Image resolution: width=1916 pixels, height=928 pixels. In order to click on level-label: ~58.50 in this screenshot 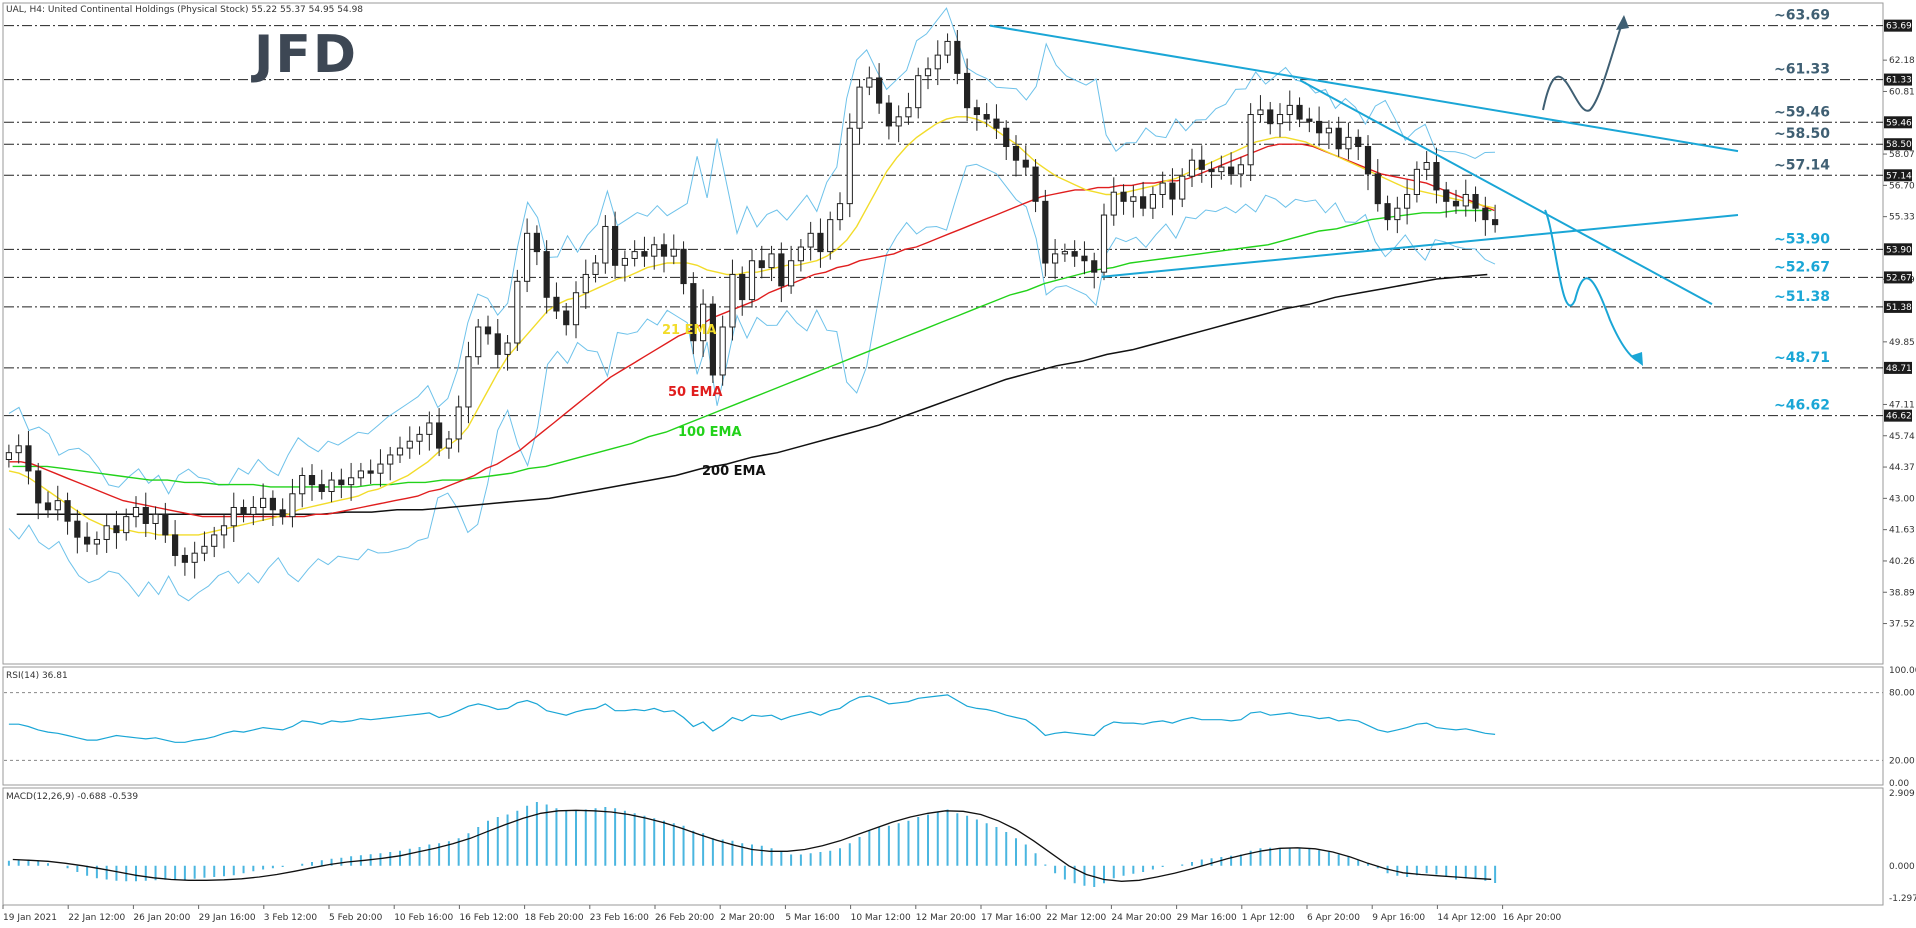, I will do `click(1802, 134)`.